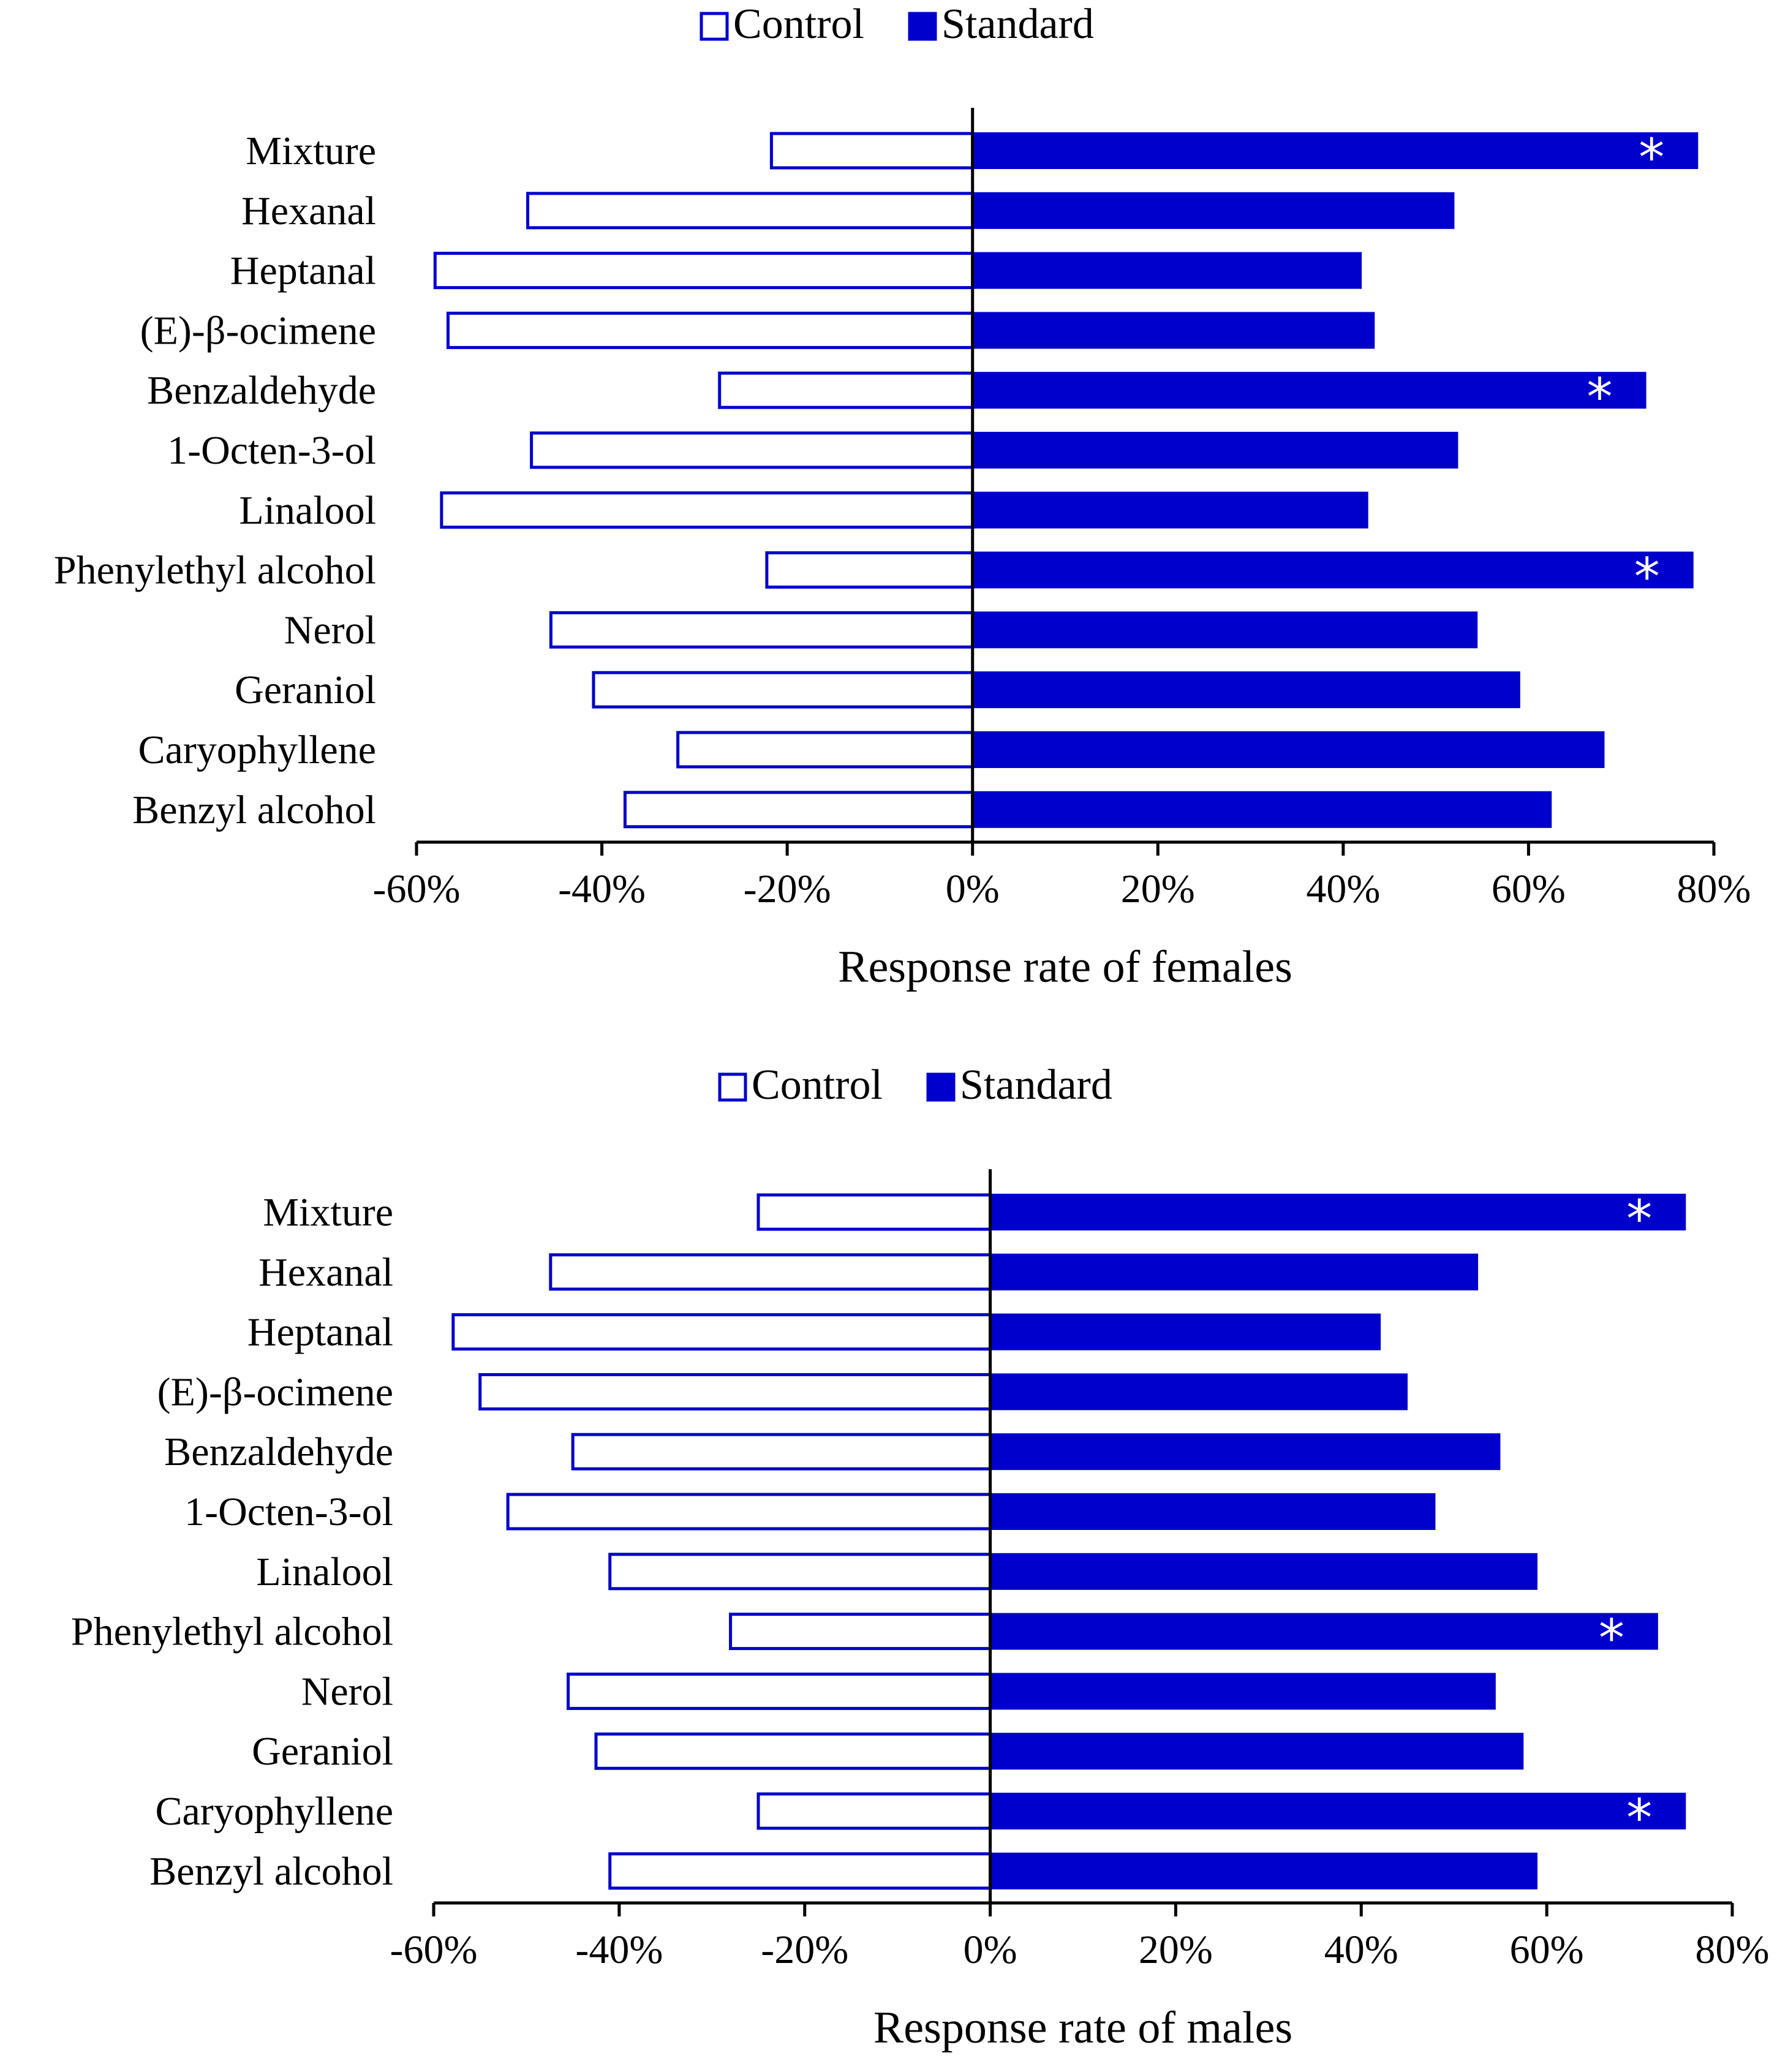  What do you see at coordinates (1065, 967) in the screenshot?
I see `x-axis-title: Response rate of females` at bounding box center [1065, 967].